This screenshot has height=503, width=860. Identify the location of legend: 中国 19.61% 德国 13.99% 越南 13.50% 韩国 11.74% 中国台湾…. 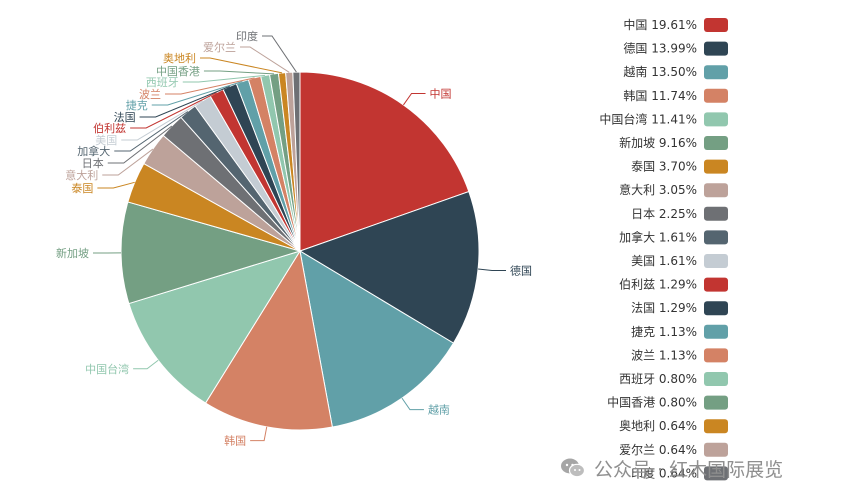
(663, 249).